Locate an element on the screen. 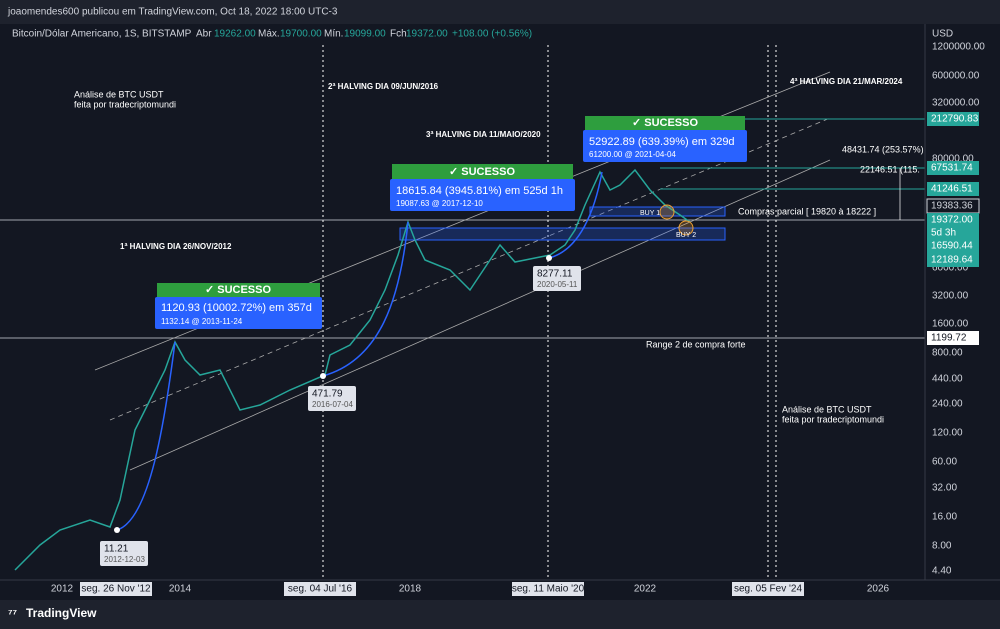 This screenshot has height=629, width=1000. time-label: 2012 is located at coordinates (62, 589).